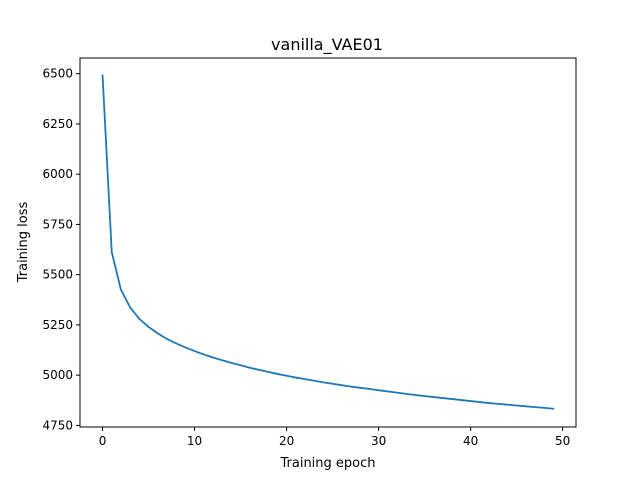 This screenshot has height=480, width=640. What do you see at coordinates (103, 441) in the screenshot?
I see `x-tick-label: 0` at bounding box center [103, 441].